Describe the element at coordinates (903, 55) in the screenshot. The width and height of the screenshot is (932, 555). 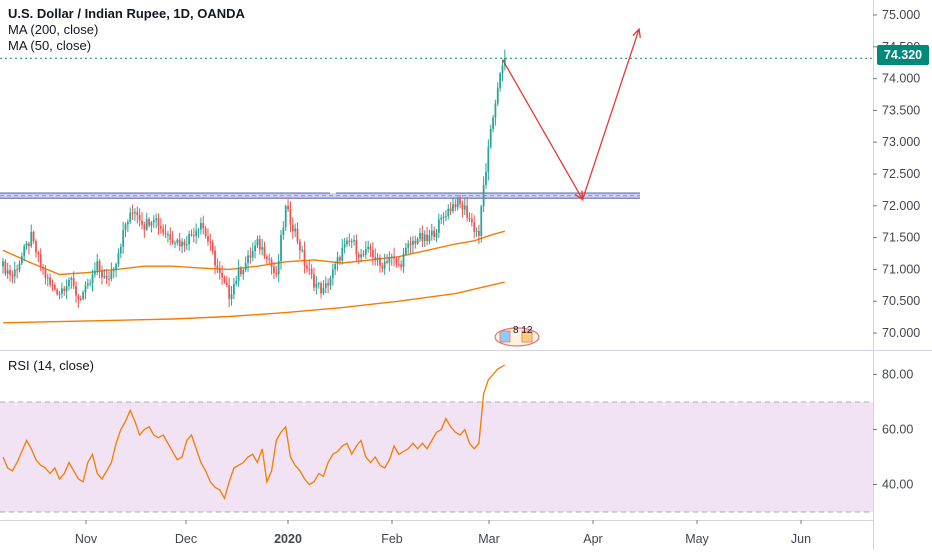
I see `last-price-tag: 74.320` at that location.